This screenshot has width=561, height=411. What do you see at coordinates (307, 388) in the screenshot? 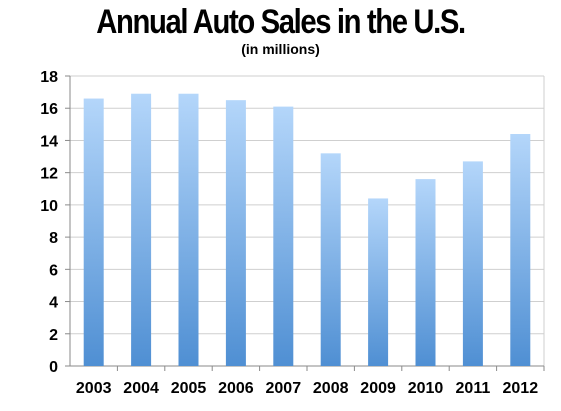
I see `x-tick-labels: 2003 2004 2005 2006 2007 2008 2009 2010 2011 2012` at bounding box center [307, 388].